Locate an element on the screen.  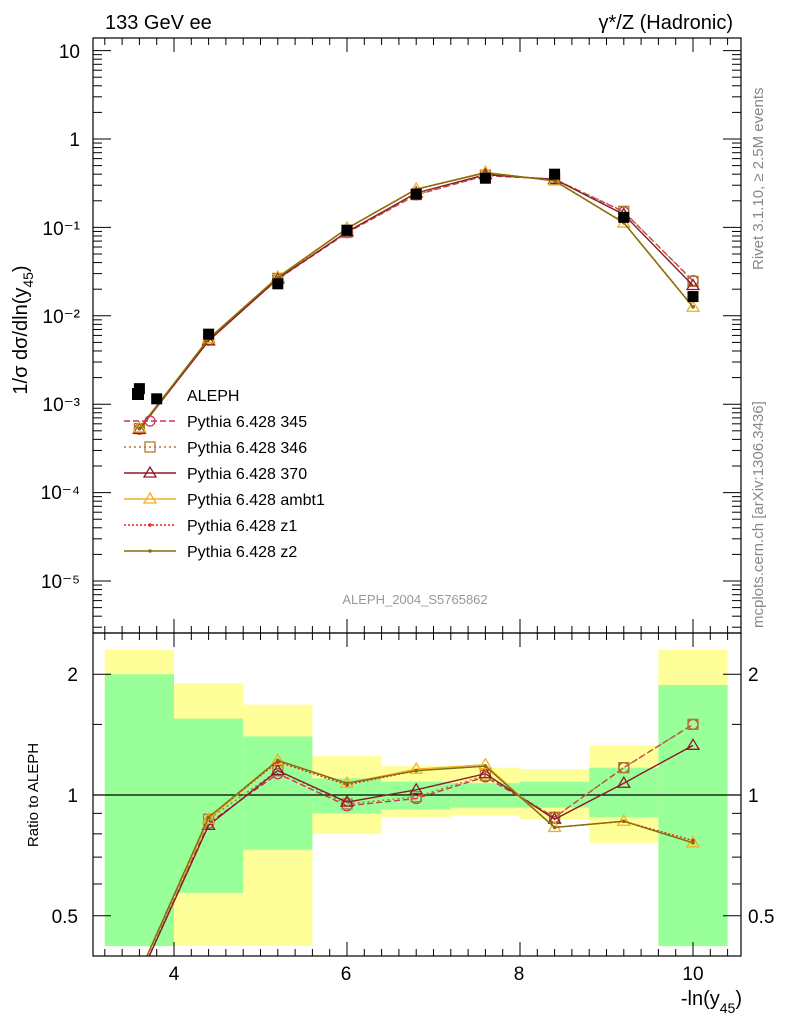
energy-label: 133 GeV ee is located at coordinates (158, 23).